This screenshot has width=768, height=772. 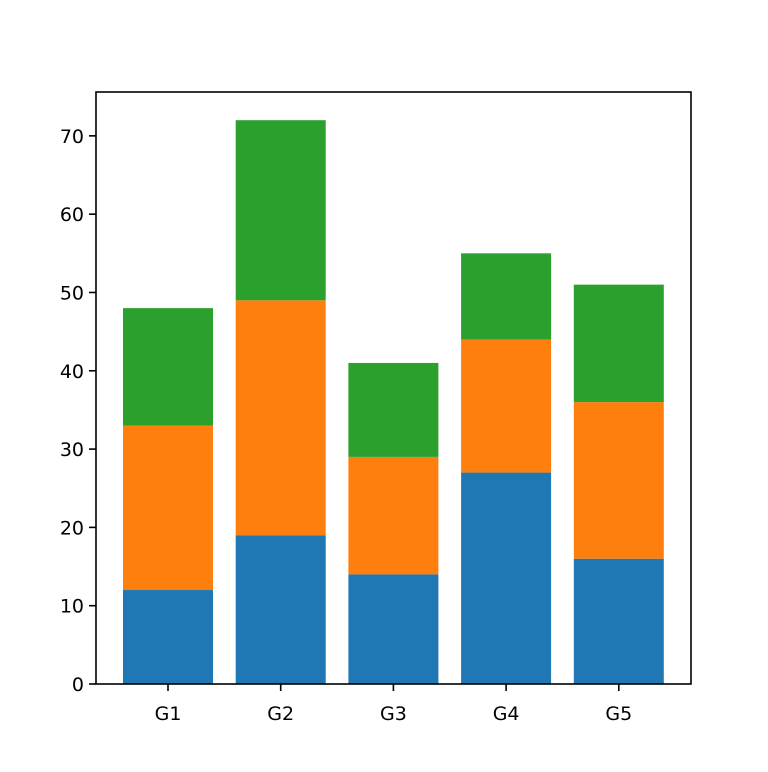 What do you see at coordinates (393, 714) in the screenshot?
I see `x-tick-label: G3` at bounding box center [393, 714].